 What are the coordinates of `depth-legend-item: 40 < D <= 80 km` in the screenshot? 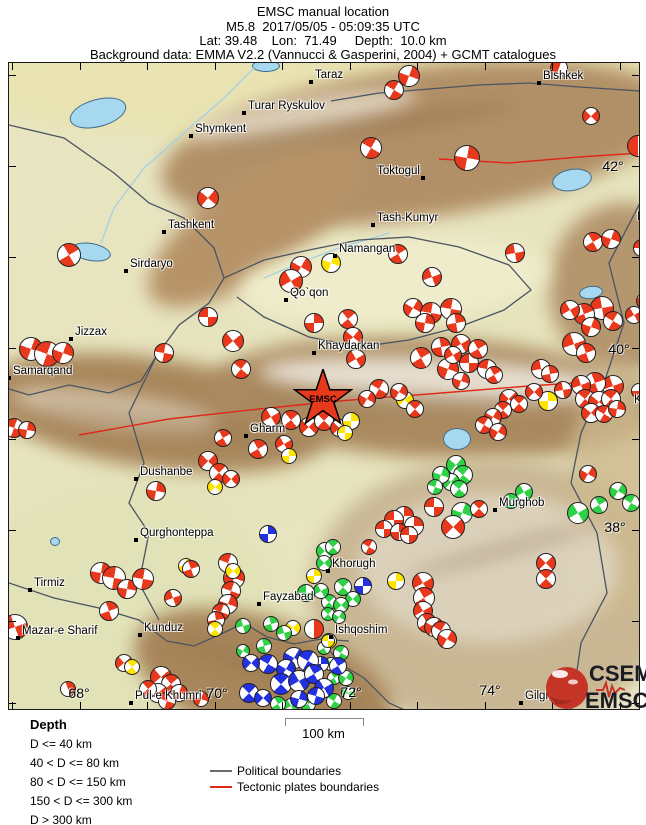 It's located at (75, 763).